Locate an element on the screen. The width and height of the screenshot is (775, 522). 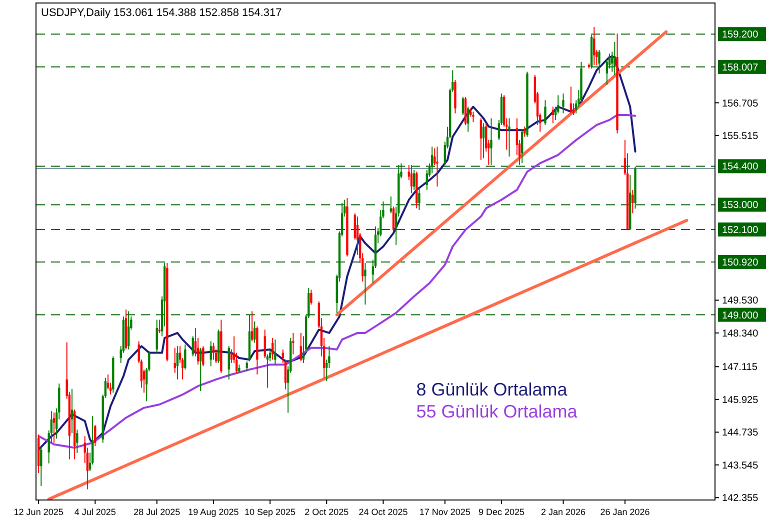
ref-line-label: 159.200 is located at coordinates (740, 35).